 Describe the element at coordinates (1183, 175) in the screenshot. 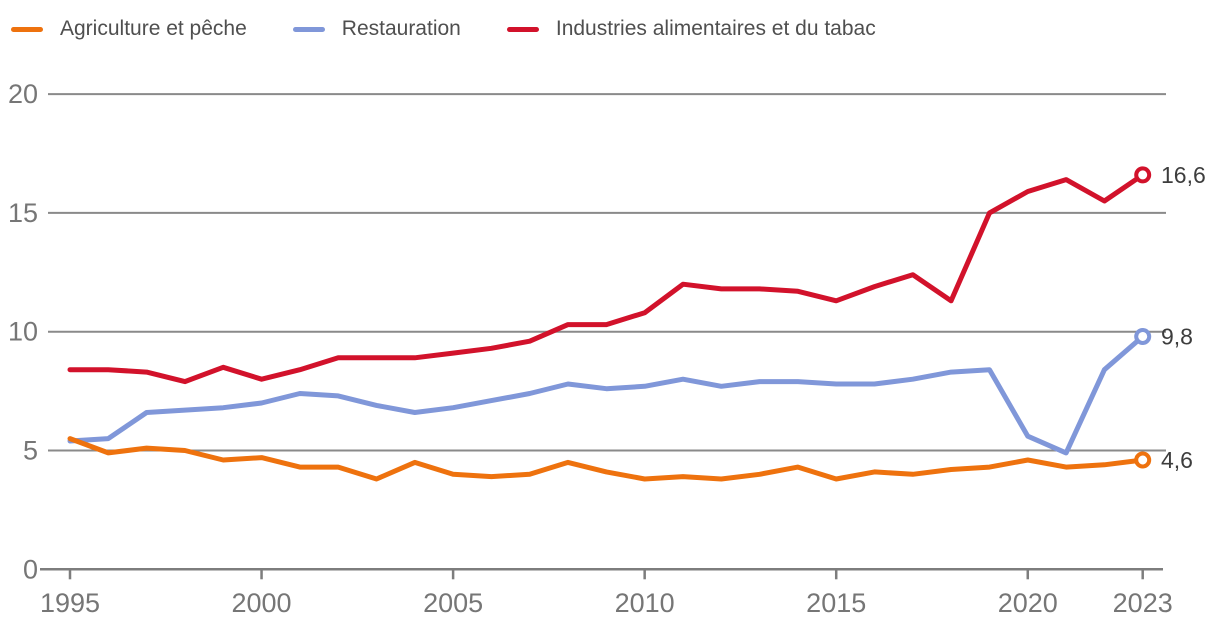

I see `series-end-value-label: 16,6` at that location.